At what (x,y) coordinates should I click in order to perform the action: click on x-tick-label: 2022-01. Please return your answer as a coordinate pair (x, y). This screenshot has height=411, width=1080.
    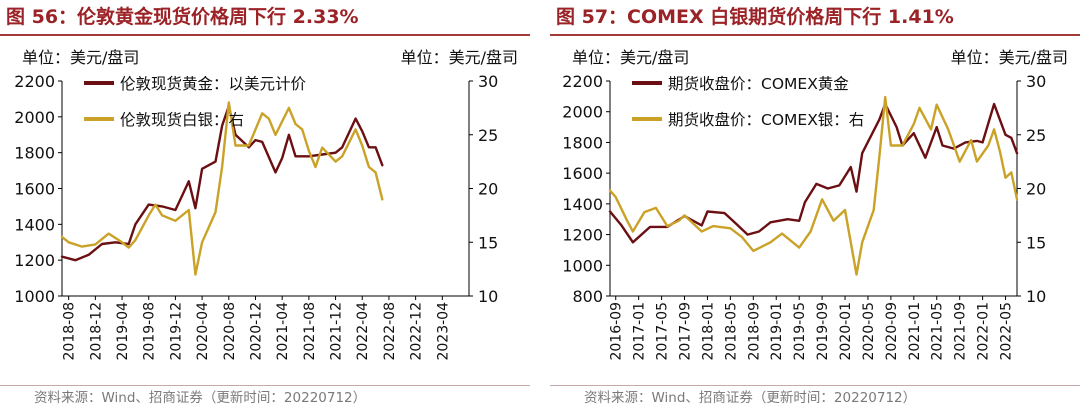
    Looking at the image, I should click on (984, 331).